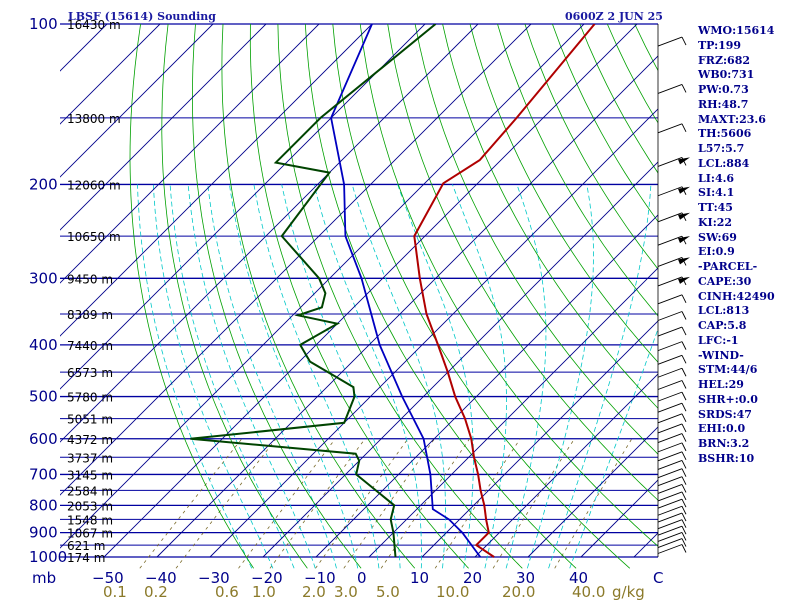 The height and width of the screenshot is (600, 800). What do you see at coordinates (720, 45) in the screenshot?
I see `stat-line: TP:199` at bounding box center [720, 45].